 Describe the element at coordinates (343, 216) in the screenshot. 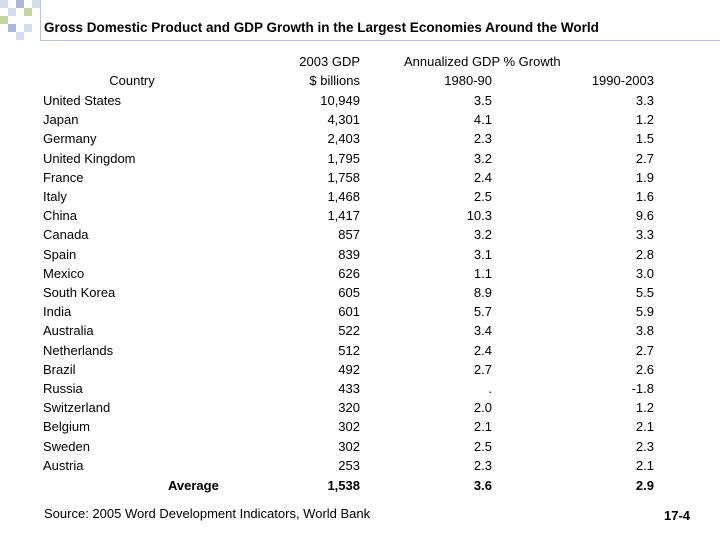

I see `row-gdp: 1,417` at that location.